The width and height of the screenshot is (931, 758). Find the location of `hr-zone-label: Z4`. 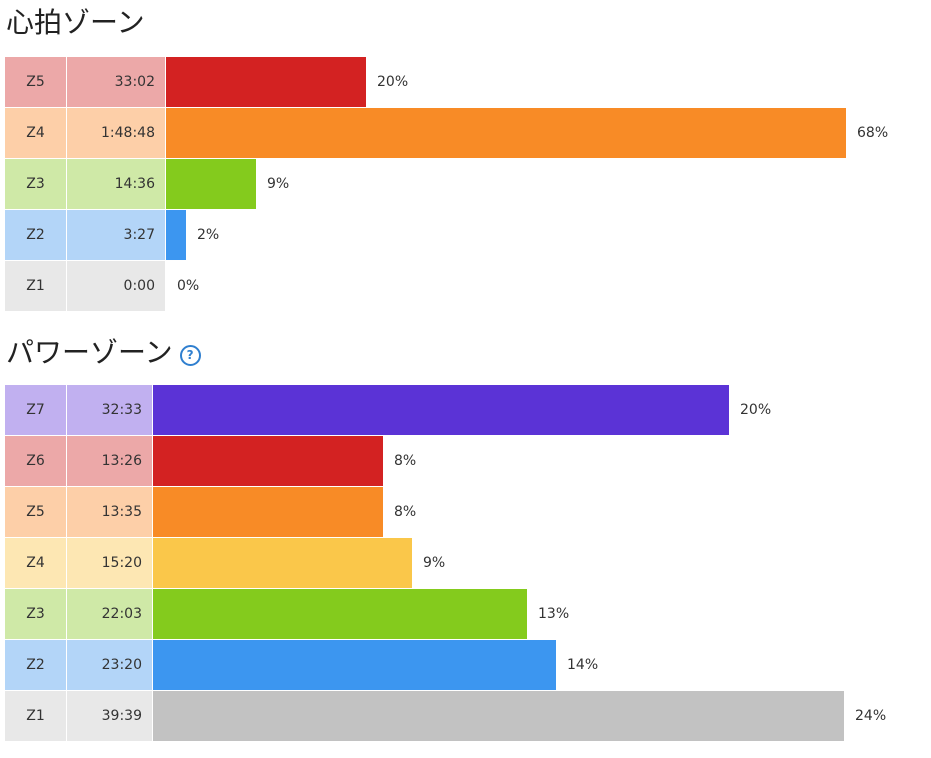

hr-zone-label: Z4 is located at coordinates (35, 133).